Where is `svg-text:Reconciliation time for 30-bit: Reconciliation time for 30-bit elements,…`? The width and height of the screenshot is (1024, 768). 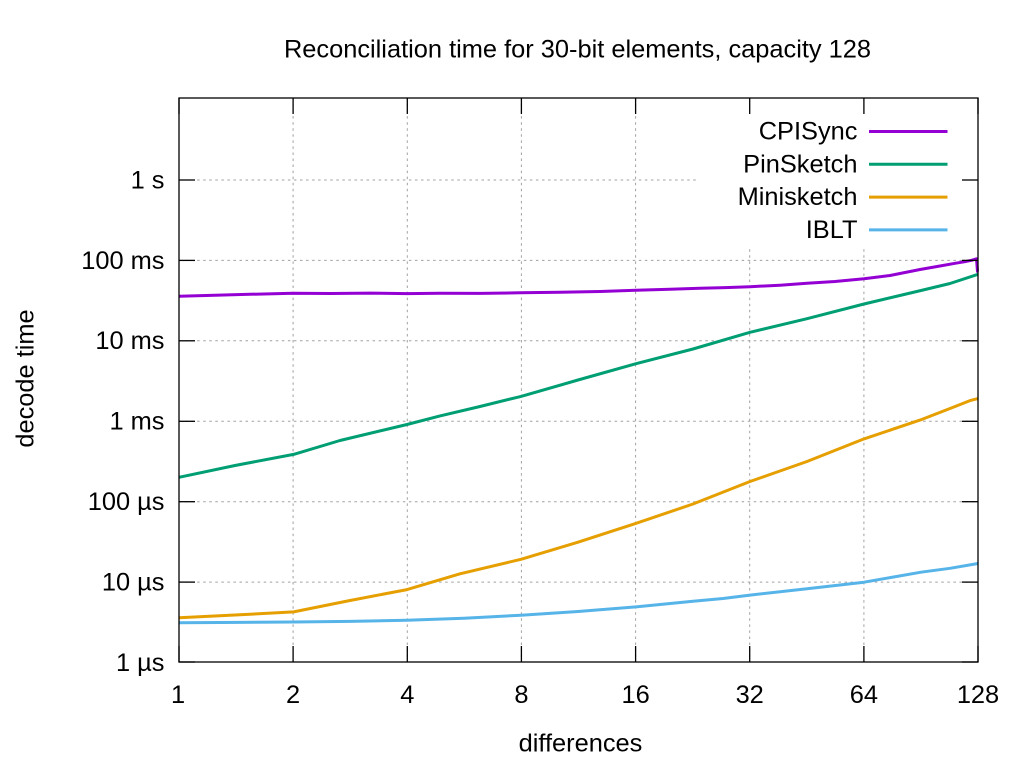
svg-text:Reconciliation time for 30-bit: Reconciliation time for 30-bit elements,… is located at coordinates (577, 49).